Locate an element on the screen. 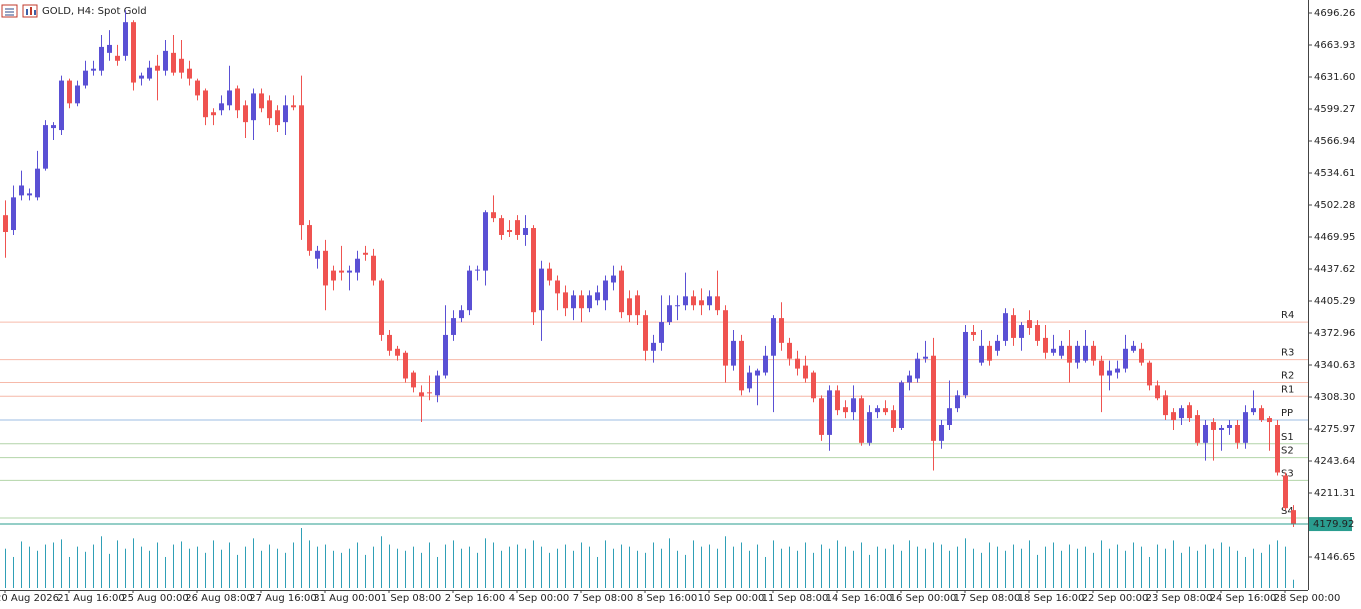  x-tick-label: 24 Sep 16:00 is located at coordinates (1243, 598).